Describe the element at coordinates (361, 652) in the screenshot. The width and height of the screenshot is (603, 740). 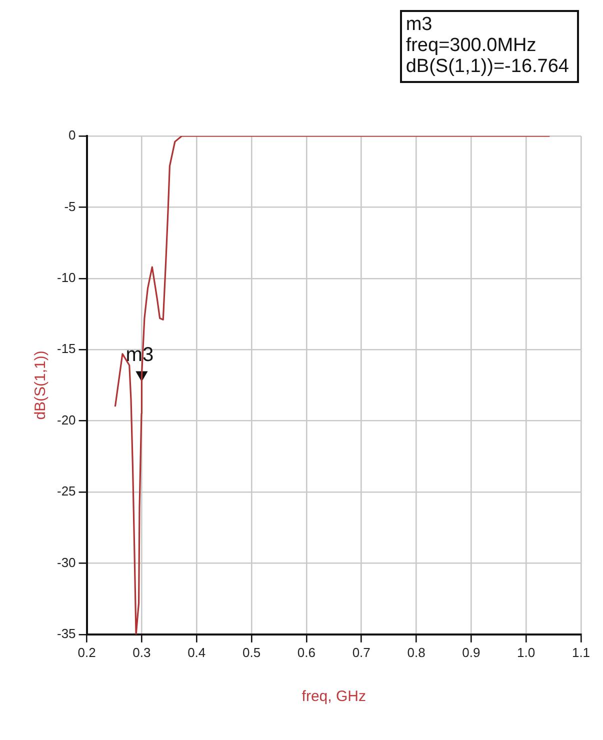
I see `x-tick-label: 0.7` at that location.